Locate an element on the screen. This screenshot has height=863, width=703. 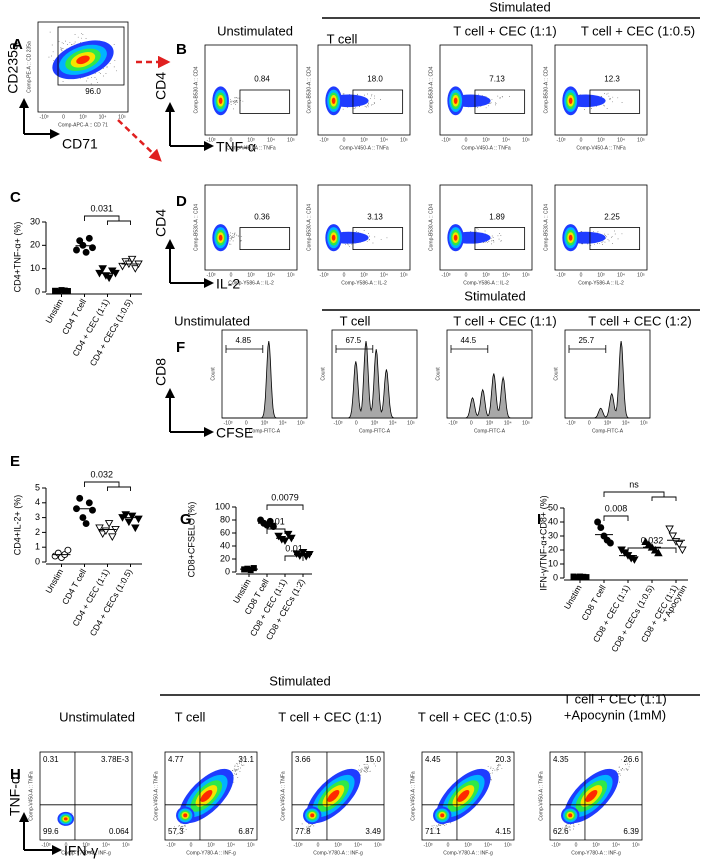
label: 0.031 is located at coordinates (101, 208).